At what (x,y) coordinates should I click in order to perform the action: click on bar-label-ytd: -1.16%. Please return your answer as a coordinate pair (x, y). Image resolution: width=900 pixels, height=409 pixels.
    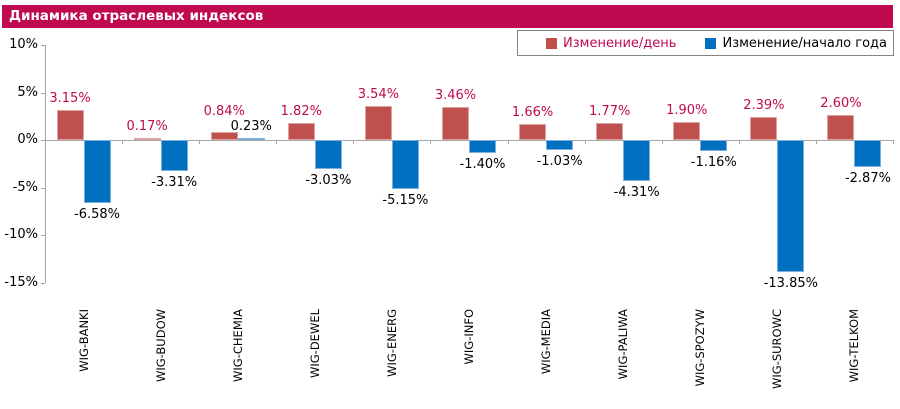
    Looking at the image, I should click on (713, 163).